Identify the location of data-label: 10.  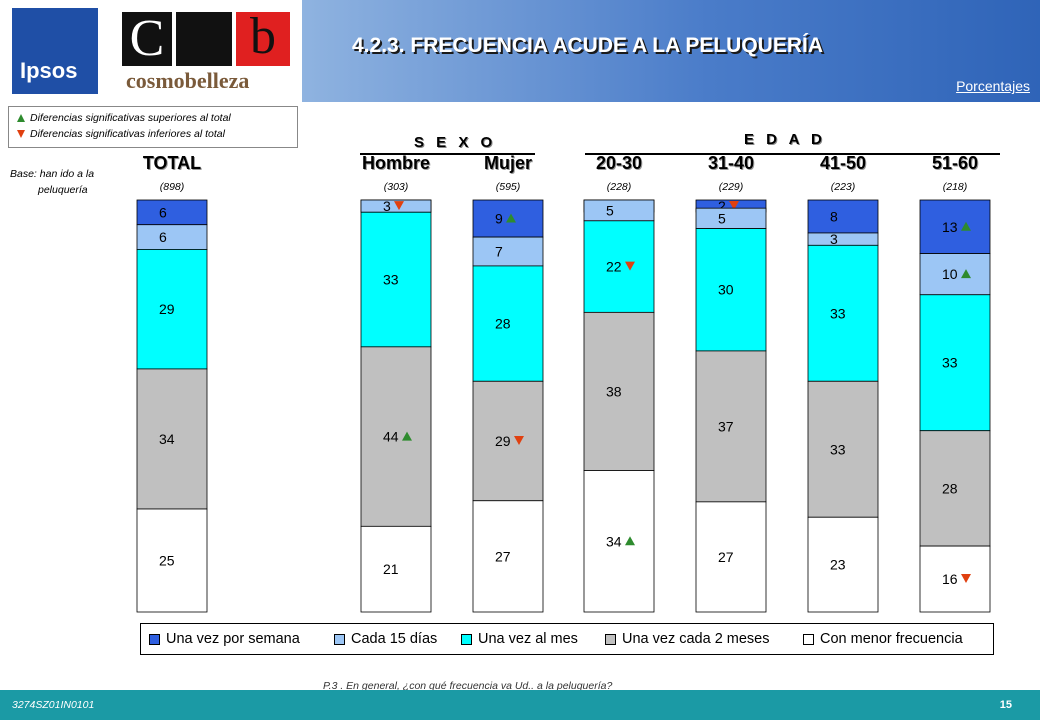
(950, 274).